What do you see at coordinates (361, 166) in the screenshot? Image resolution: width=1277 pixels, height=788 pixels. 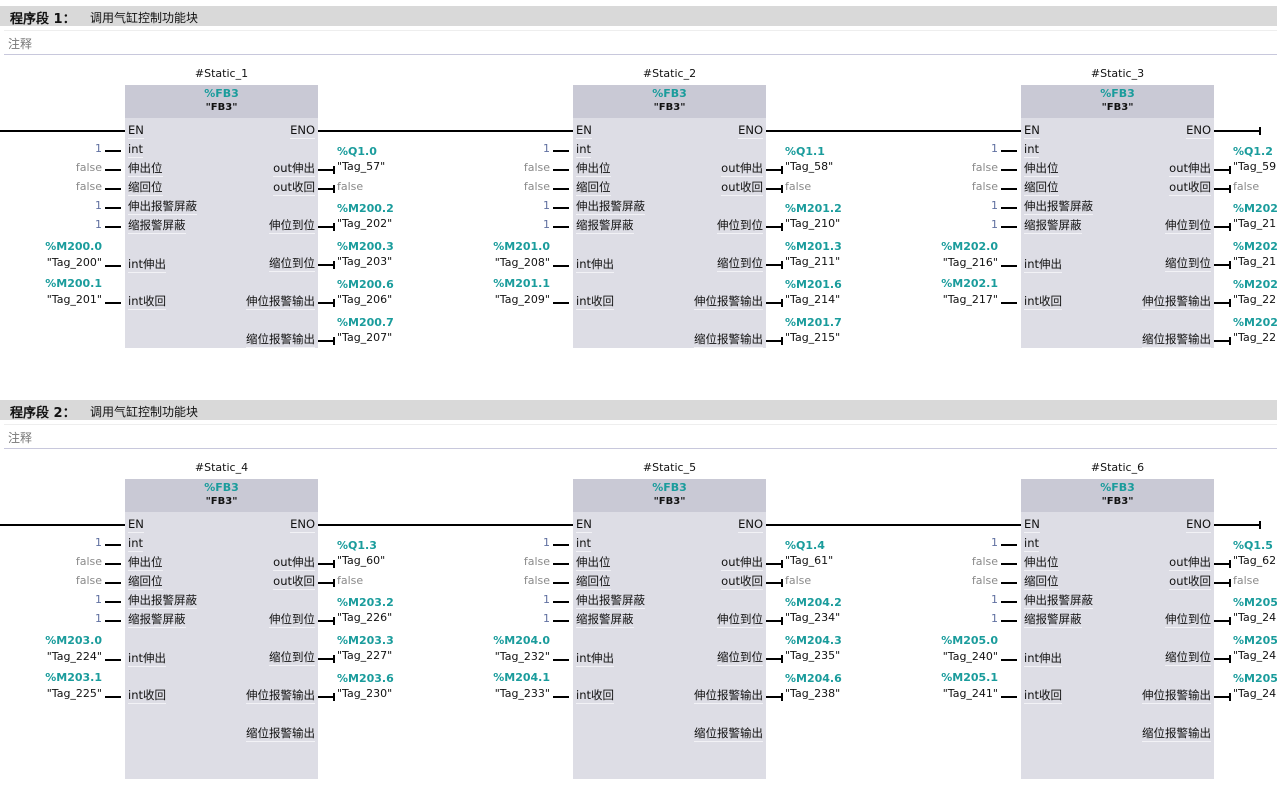 I see `output-tag: "Tag_57"` at bounding box center [361, 166].